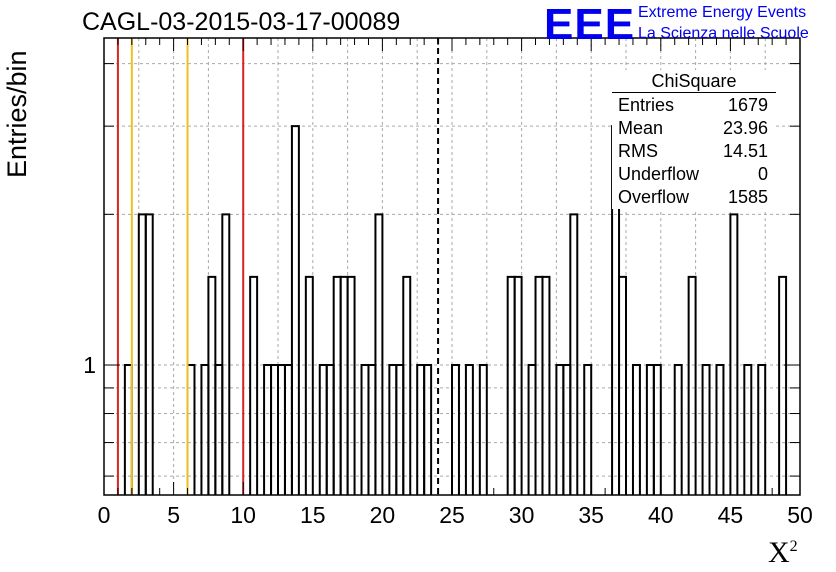 This screenshot has height=572, width=836. I want to click on x-tick-label: 25, so click(452, 515).